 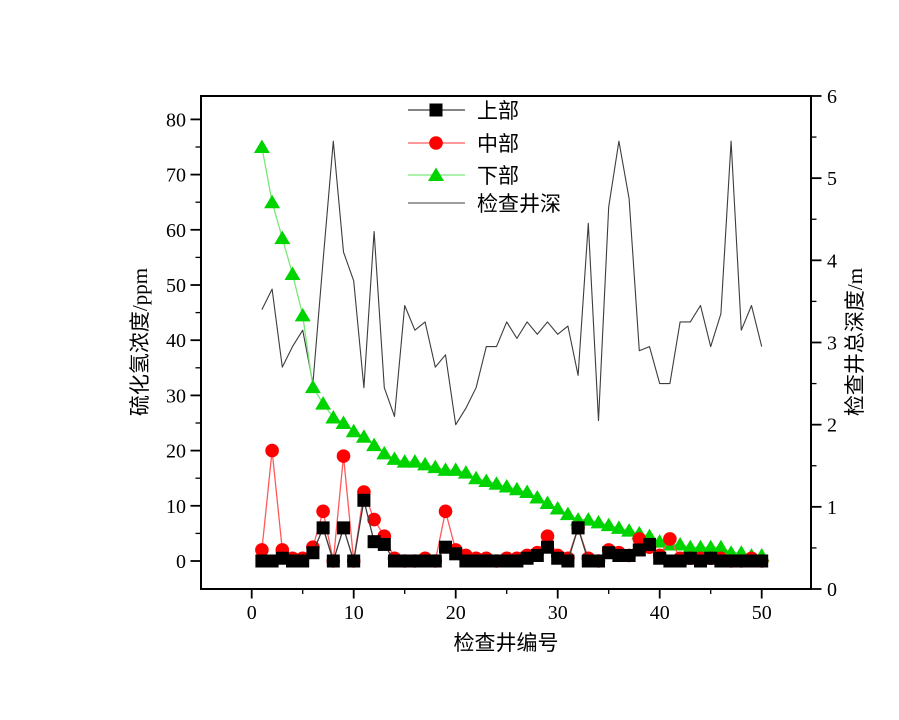 What do you see at coordinates (176, 286) in the screenshot?
I see `y-left-tick-label: 50` at bounding box center [176, 286].